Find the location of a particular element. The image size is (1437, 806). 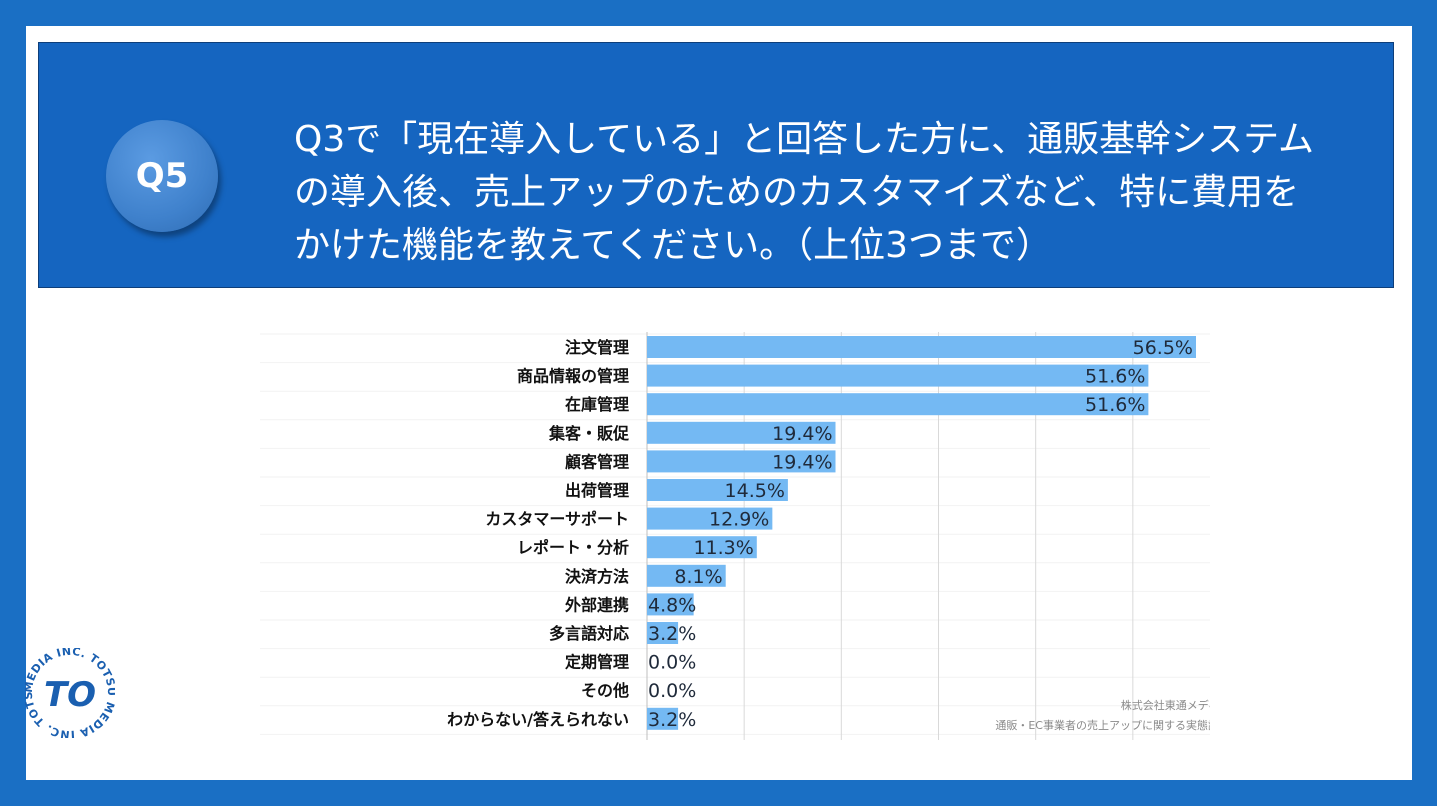

category-label: 集客・販促 is located at coordinates (589, 433).